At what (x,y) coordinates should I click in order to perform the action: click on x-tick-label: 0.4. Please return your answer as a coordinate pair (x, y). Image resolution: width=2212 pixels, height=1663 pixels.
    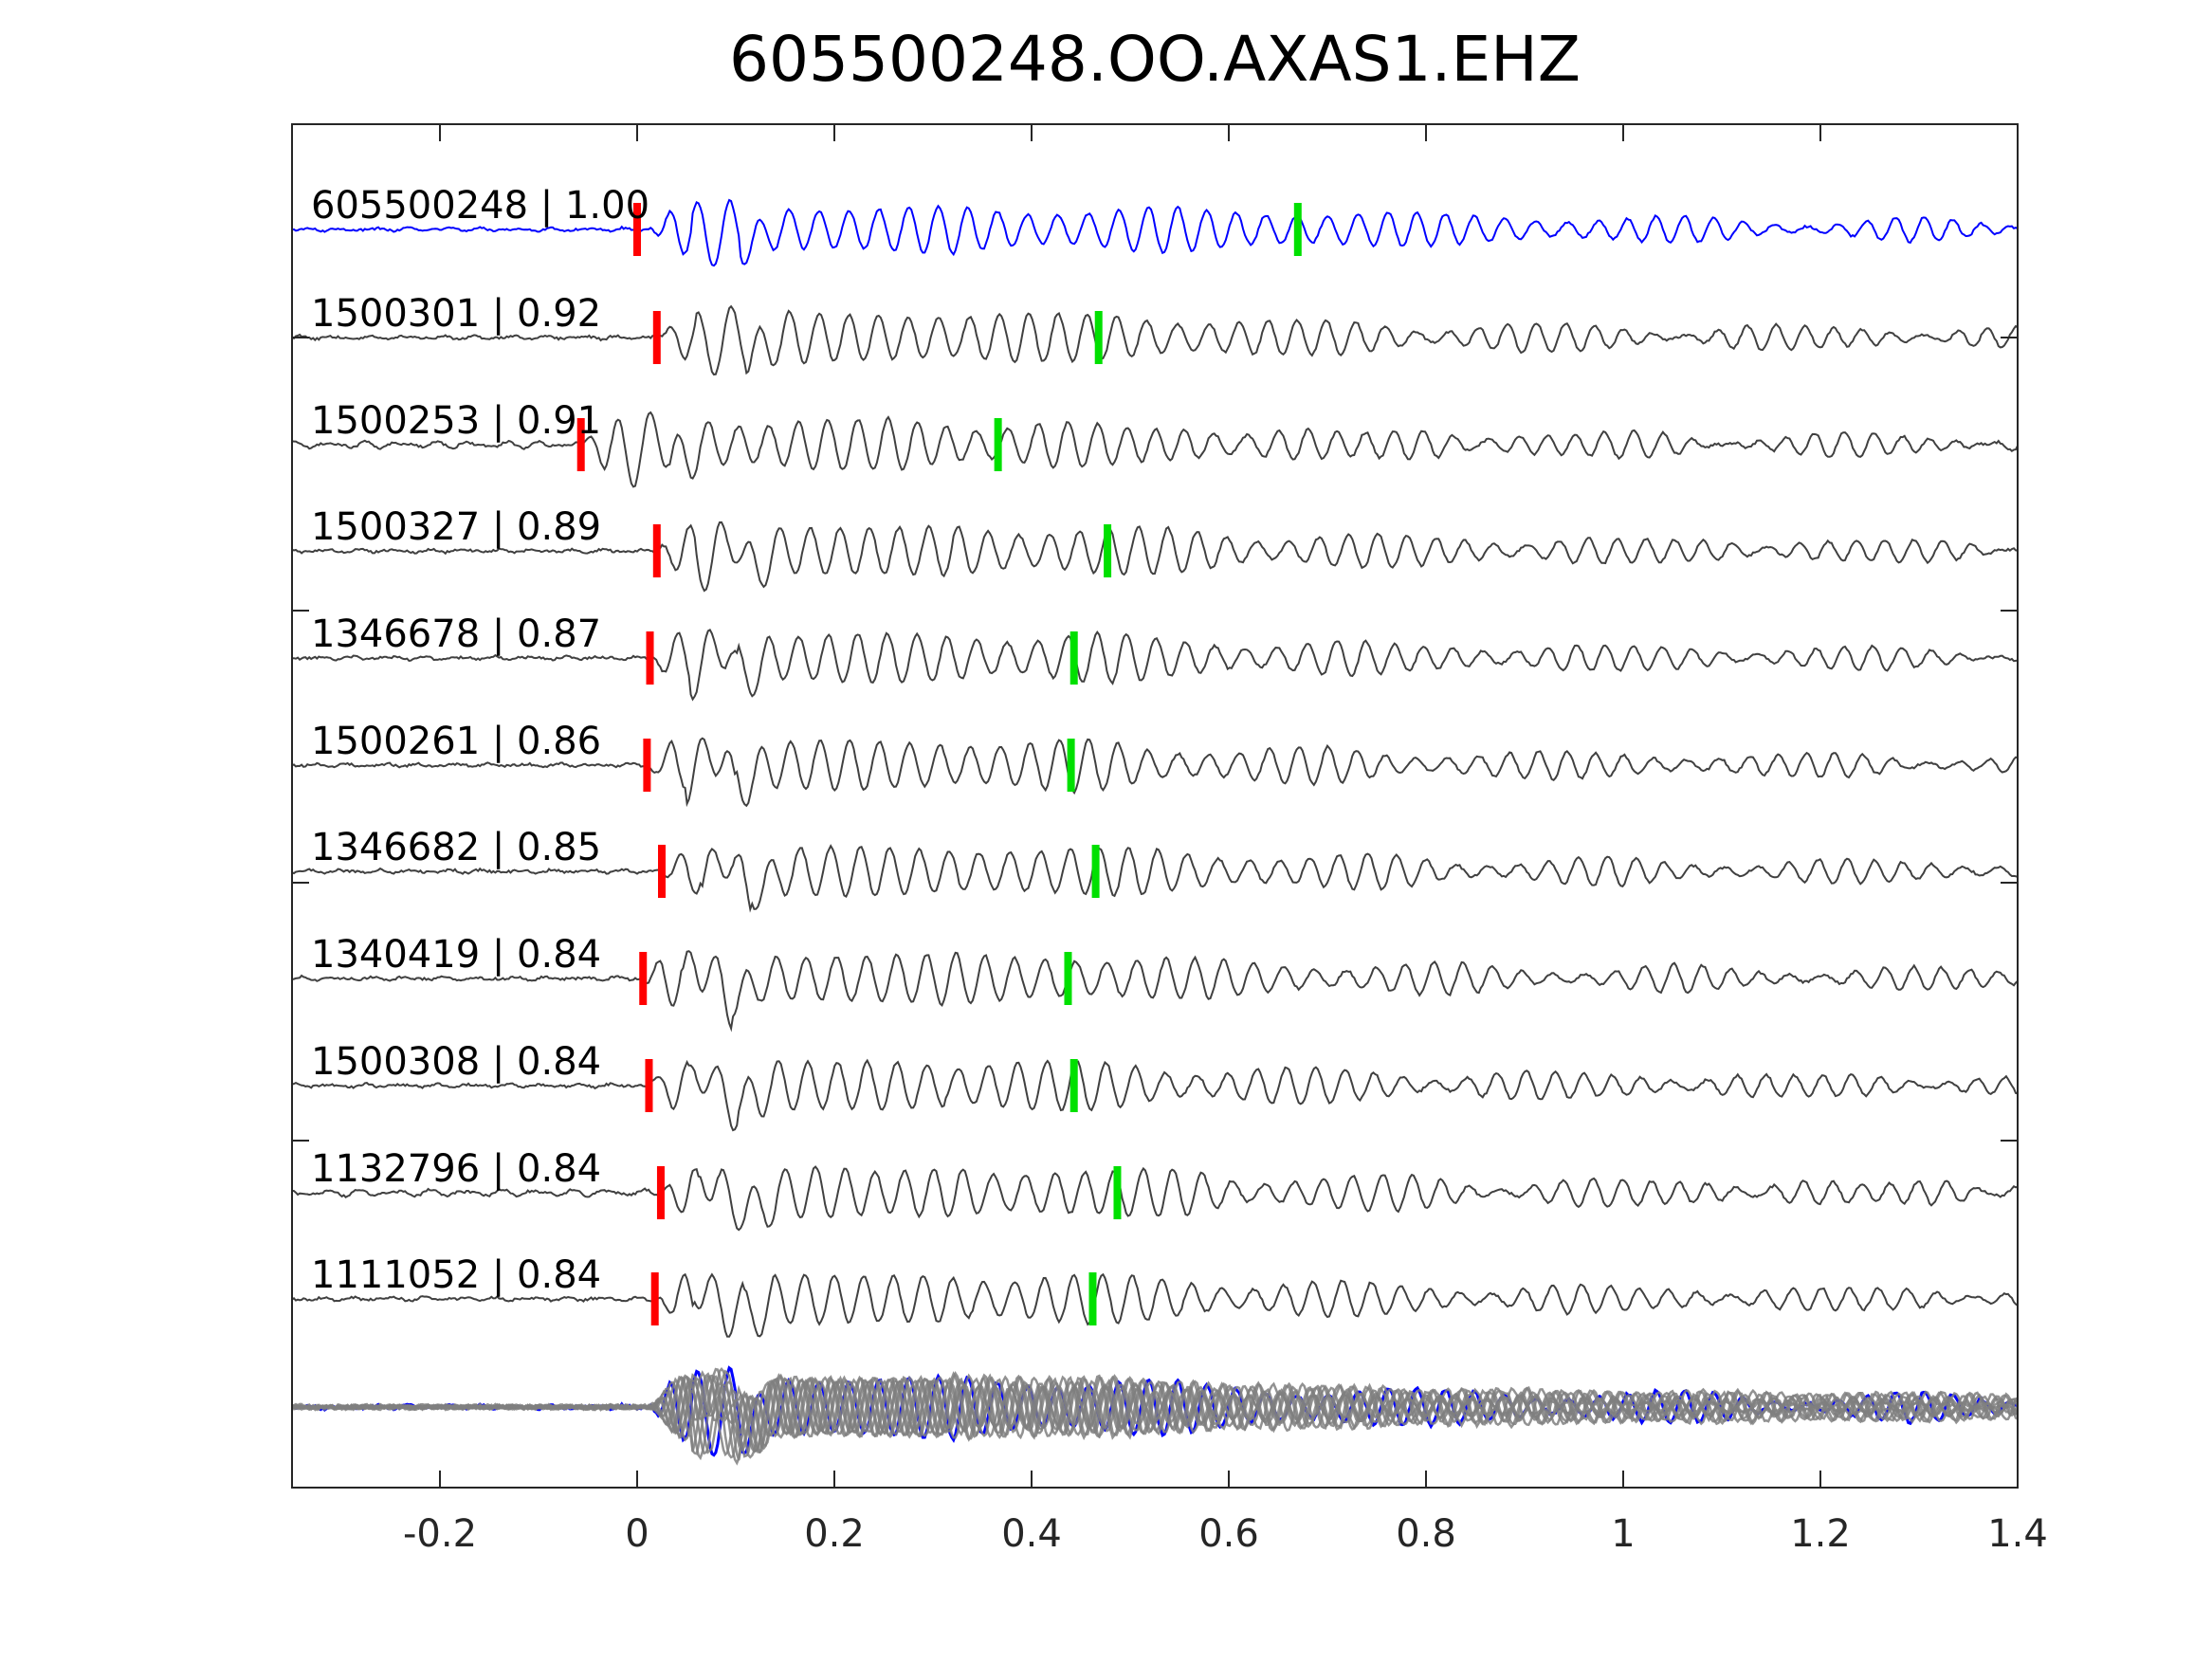
    Looking at the image, I should click on (1031, 1534).